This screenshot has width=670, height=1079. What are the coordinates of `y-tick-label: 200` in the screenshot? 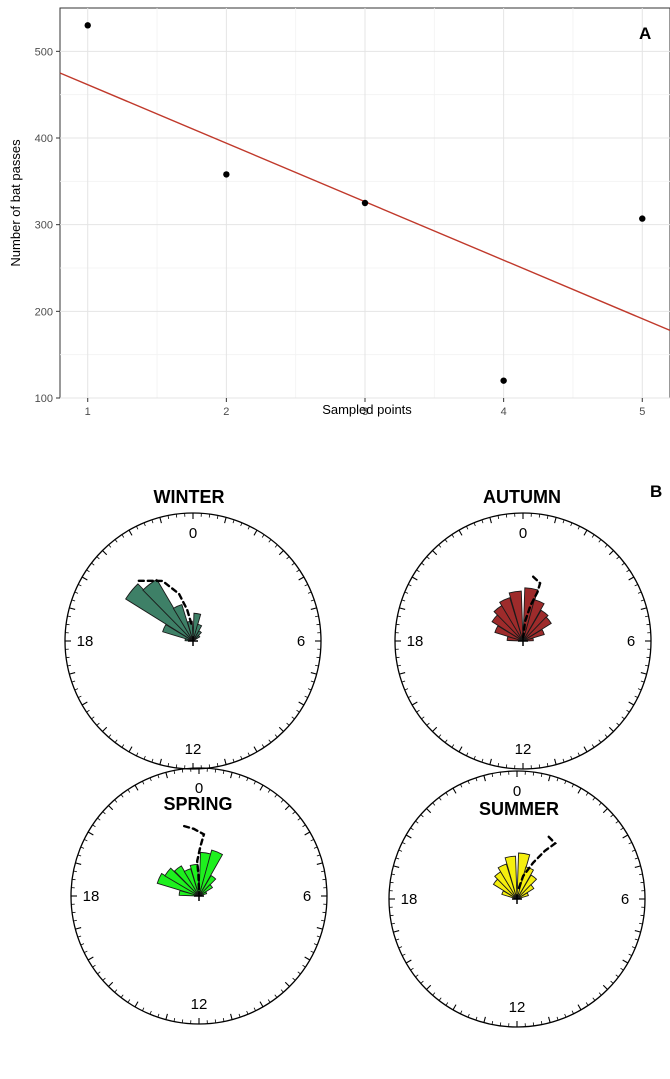 It's located at (44, 312).